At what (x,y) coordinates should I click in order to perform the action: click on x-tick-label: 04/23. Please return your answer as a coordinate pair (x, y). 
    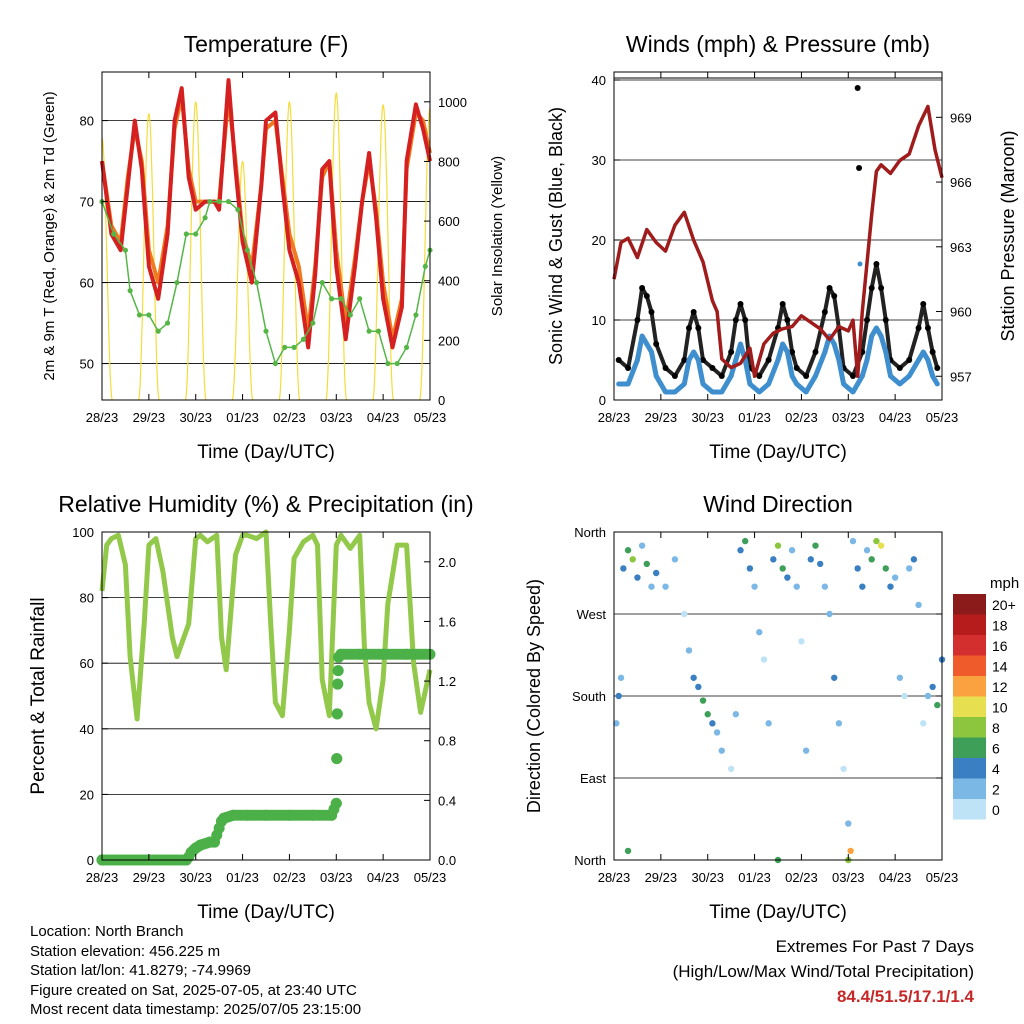
    Looking at the image, I should click on (895, 877).